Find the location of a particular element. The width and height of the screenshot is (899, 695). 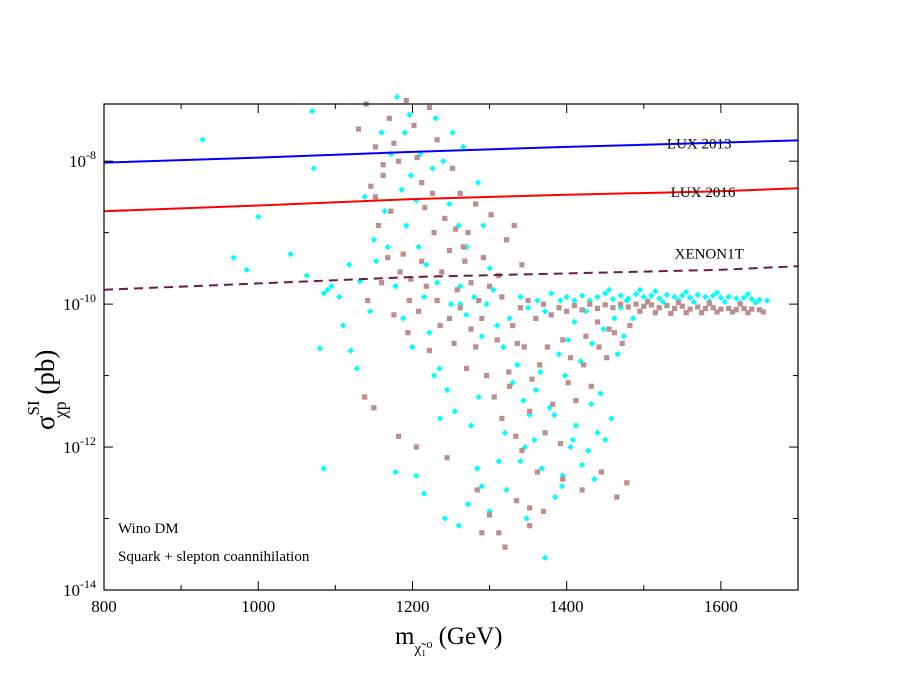

y-tick-label: 10-8 is located at coordinates (82, 159).